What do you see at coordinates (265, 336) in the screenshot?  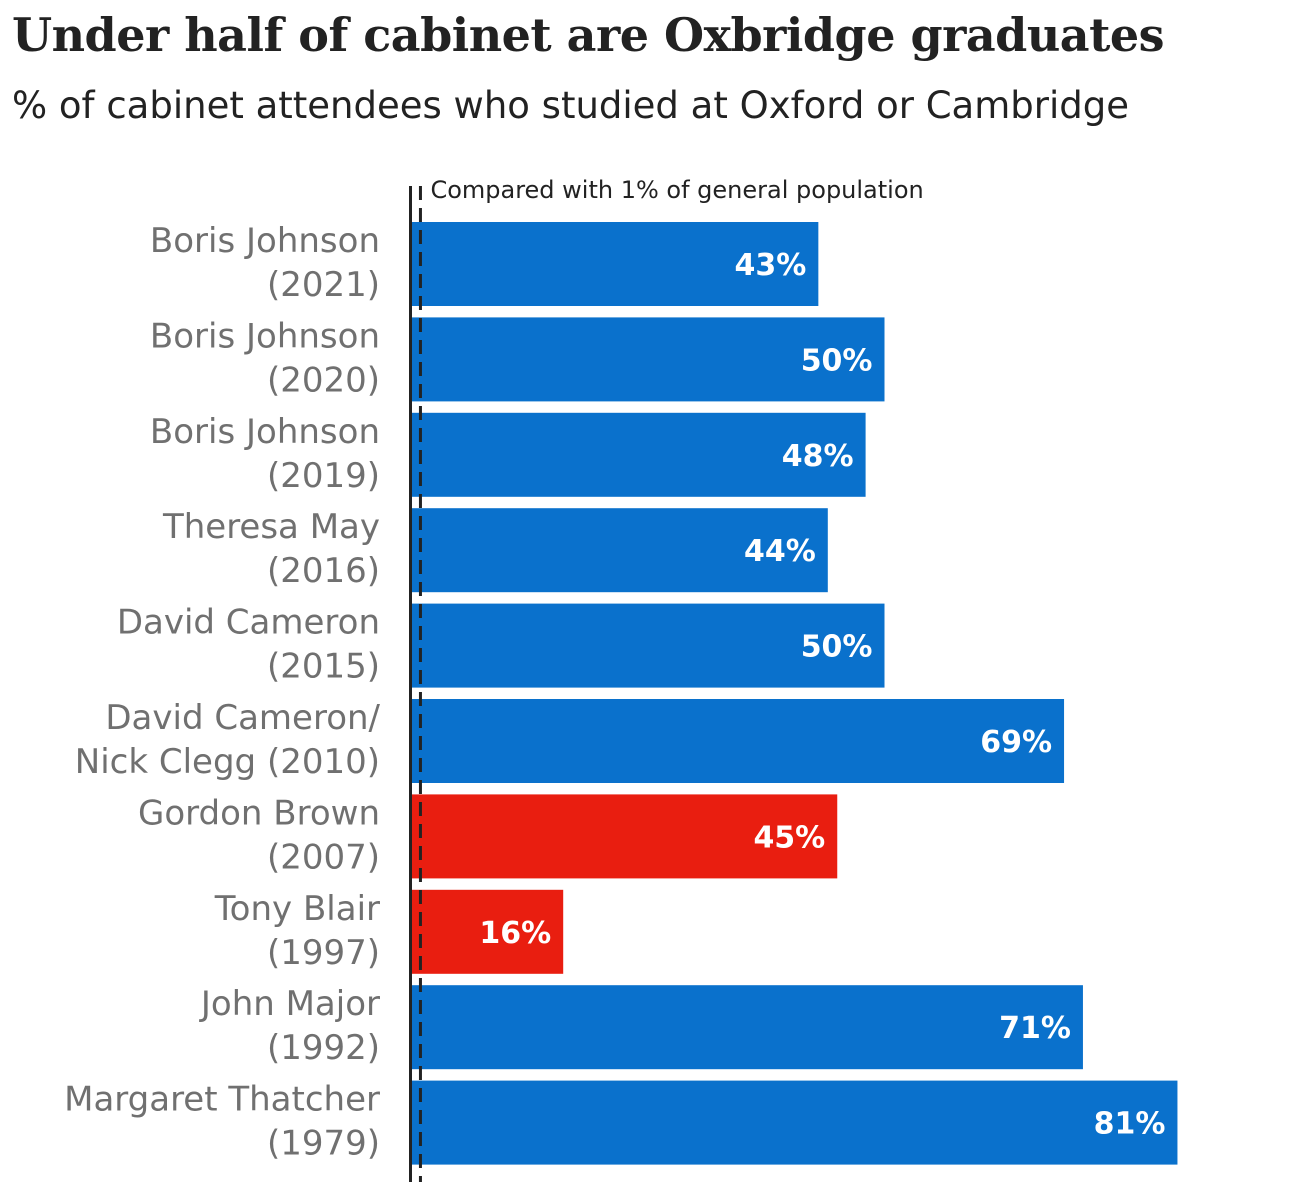 I see `category-label-1-line-0: Boris Johnson` at bounding box center [265, 336].